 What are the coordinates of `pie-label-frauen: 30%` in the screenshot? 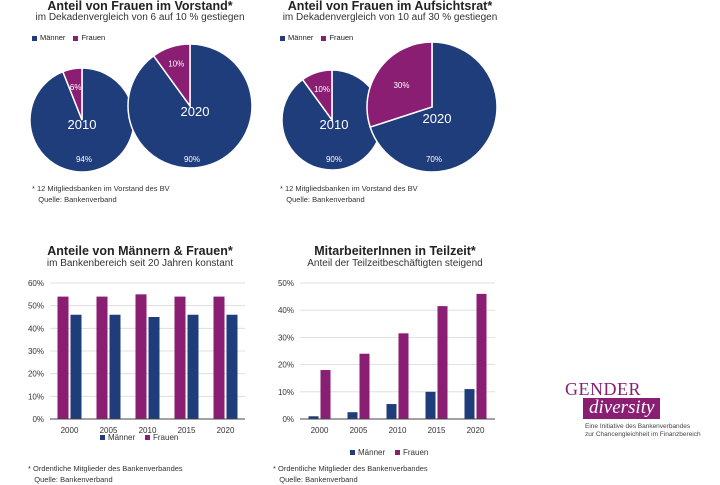 It's located at (401, 85).